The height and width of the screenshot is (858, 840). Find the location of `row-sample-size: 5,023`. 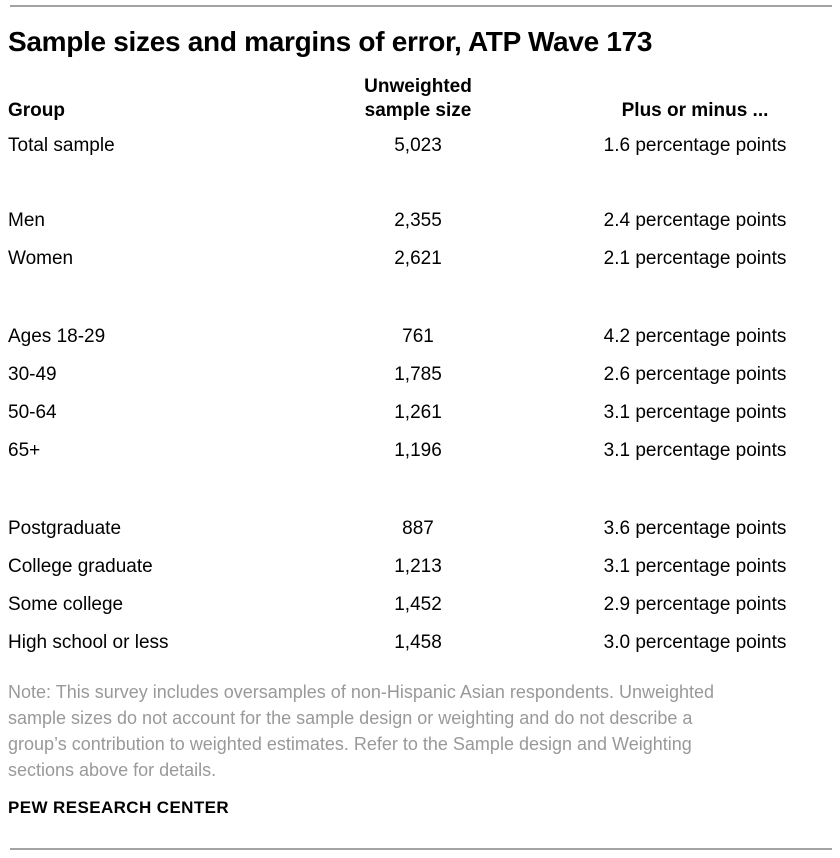

row-sample-size: 5,023 is located at coordinates (418, 145).